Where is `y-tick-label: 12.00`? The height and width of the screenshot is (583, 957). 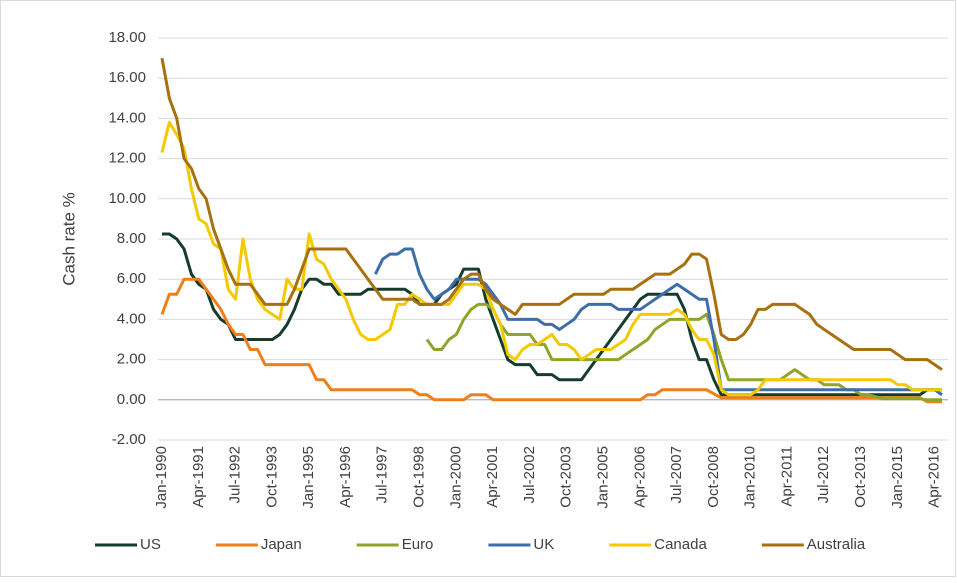 y-tick-label: 12.00 is located at coordinates (127, 158).